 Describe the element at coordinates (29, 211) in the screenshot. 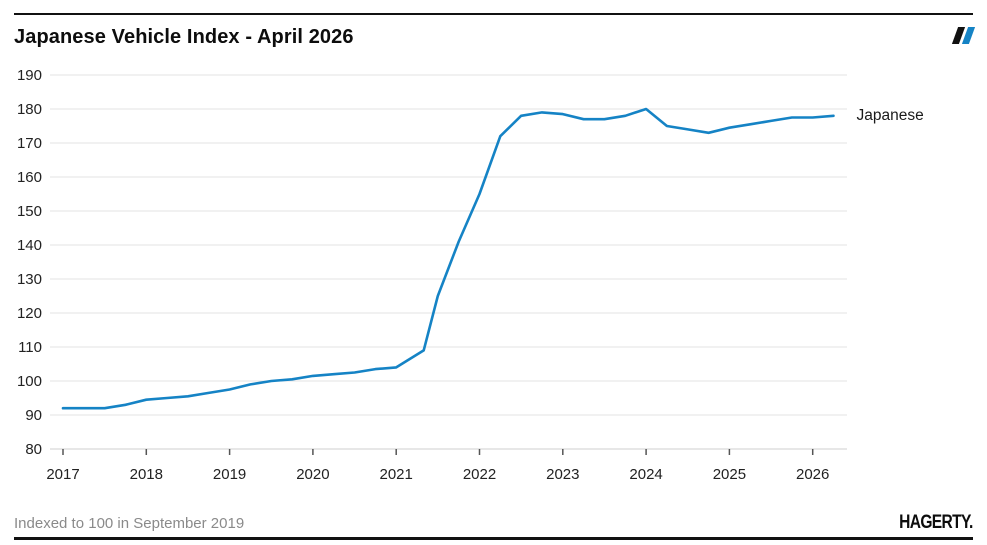

I see `y-tick-label: 150` at that location.